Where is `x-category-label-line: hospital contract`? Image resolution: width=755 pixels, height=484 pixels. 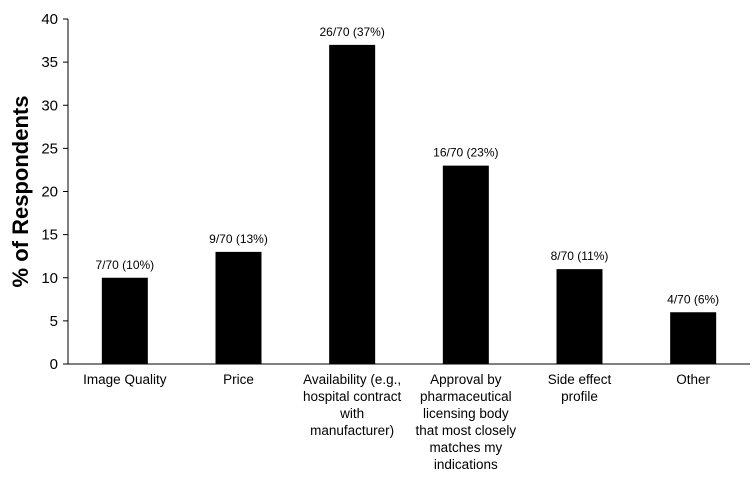 x-category-label-line: hospital contract is located at coordinates (352, 396).